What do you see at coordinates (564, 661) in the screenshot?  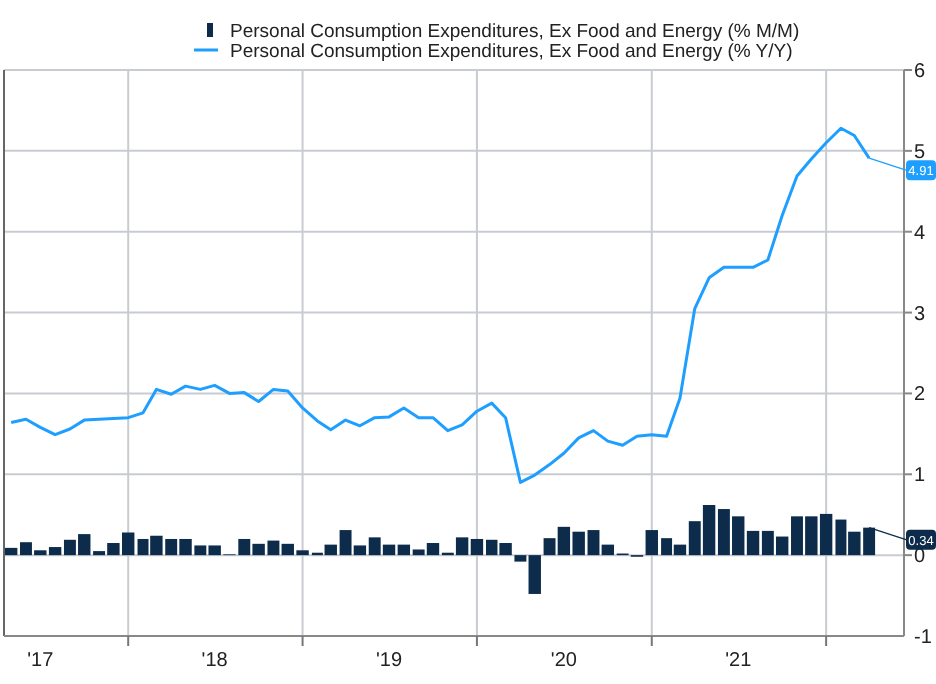 I see `x-tick-label: '20` at bounding box center [564, 661].